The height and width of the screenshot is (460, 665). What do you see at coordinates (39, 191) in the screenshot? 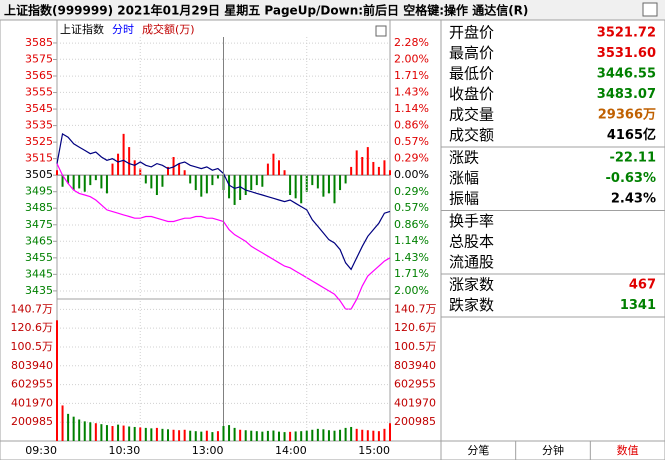
I see `y-tick-label: 3495` at bounding box center [39, 191].